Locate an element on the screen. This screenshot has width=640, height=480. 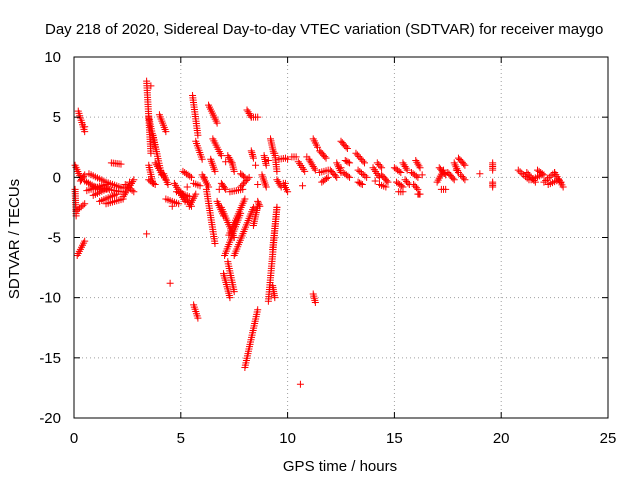
x-tick-label: 10 is located at coordinates (287, 438).